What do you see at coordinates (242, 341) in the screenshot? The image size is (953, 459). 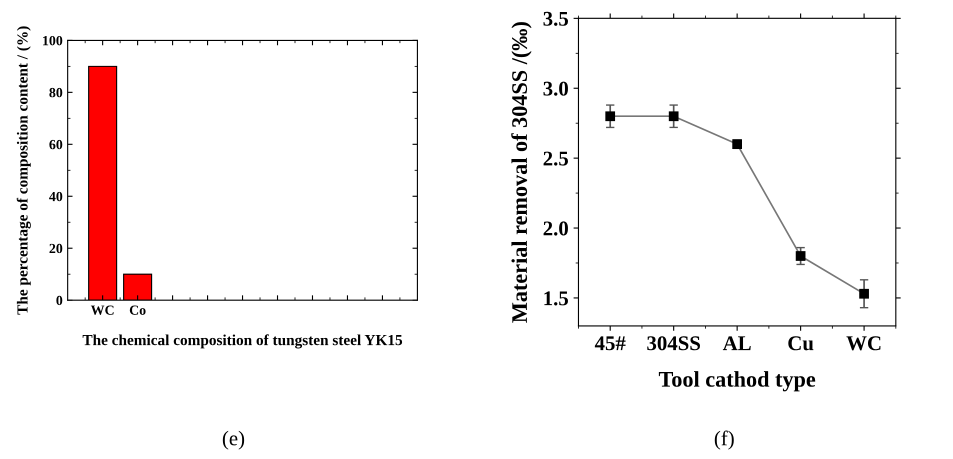 I see `x-axis-title: The chemical composition of tungsten steel YK15` at bounding box center [242, 341].